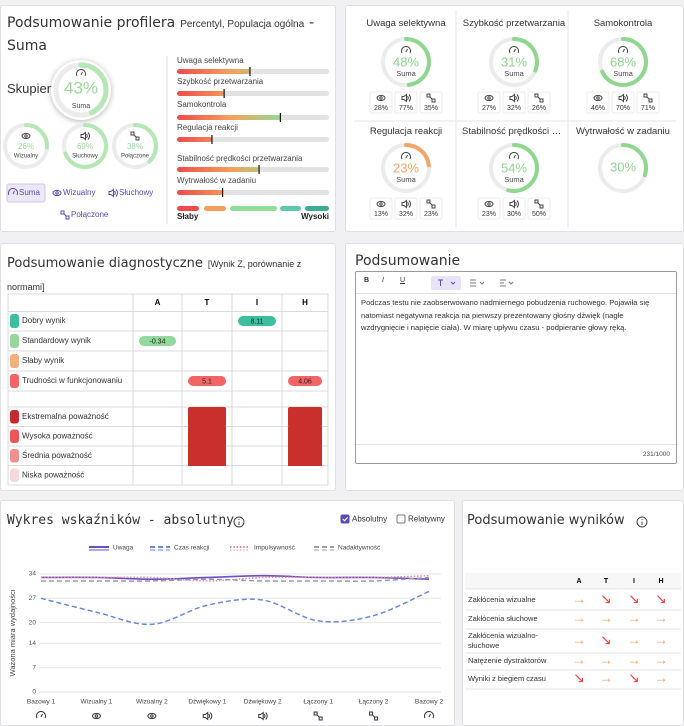 This screenshot has height=726, width=684. What do you see at coordinates (44, 320) in the screenshot?
I see `row-label: Dobry wynik` at bounding box center [44, 320].